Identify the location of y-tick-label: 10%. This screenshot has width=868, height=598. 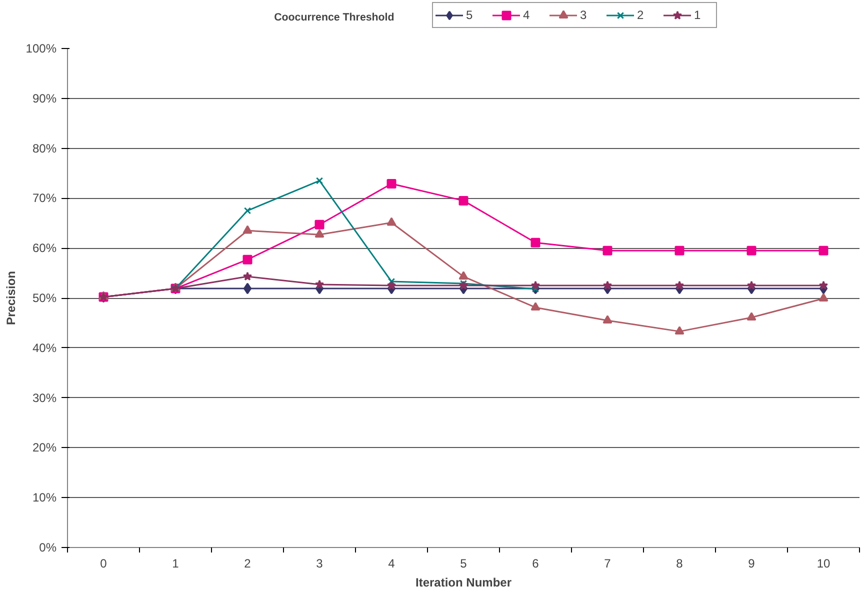
(44, 497).